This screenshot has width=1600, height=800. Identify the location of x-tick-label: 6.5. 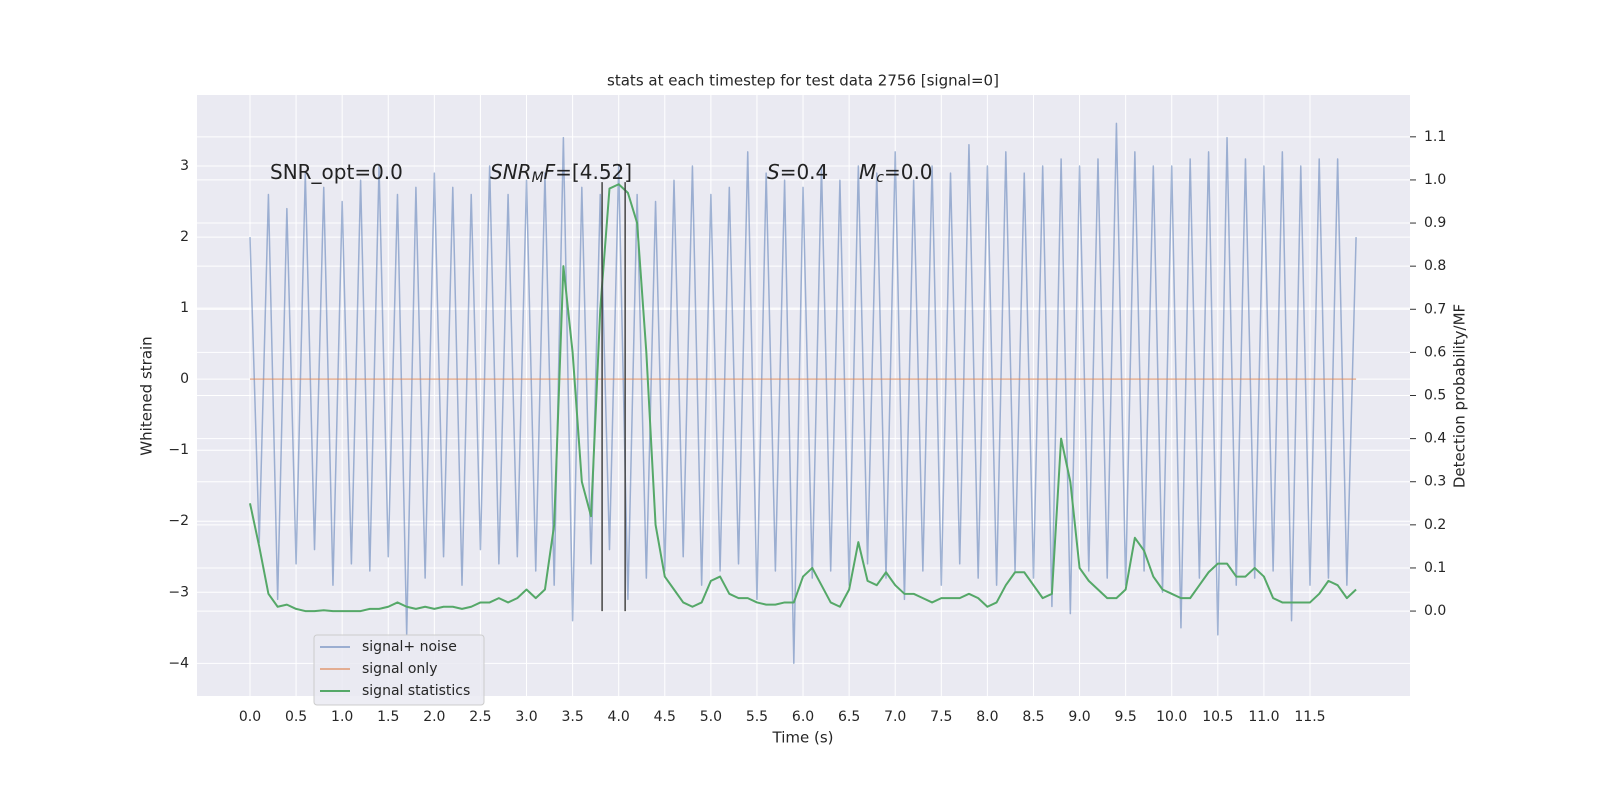
(849, 717).